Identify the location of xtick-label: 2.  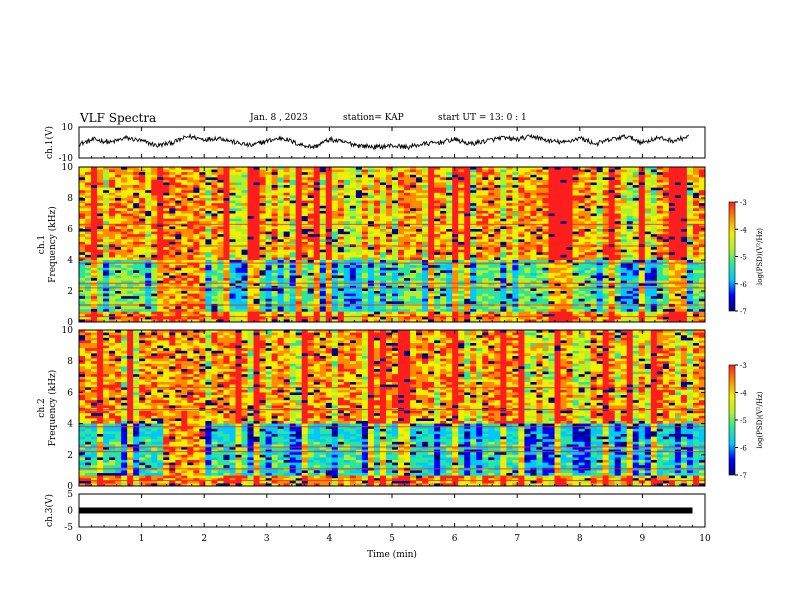
(204, 539).